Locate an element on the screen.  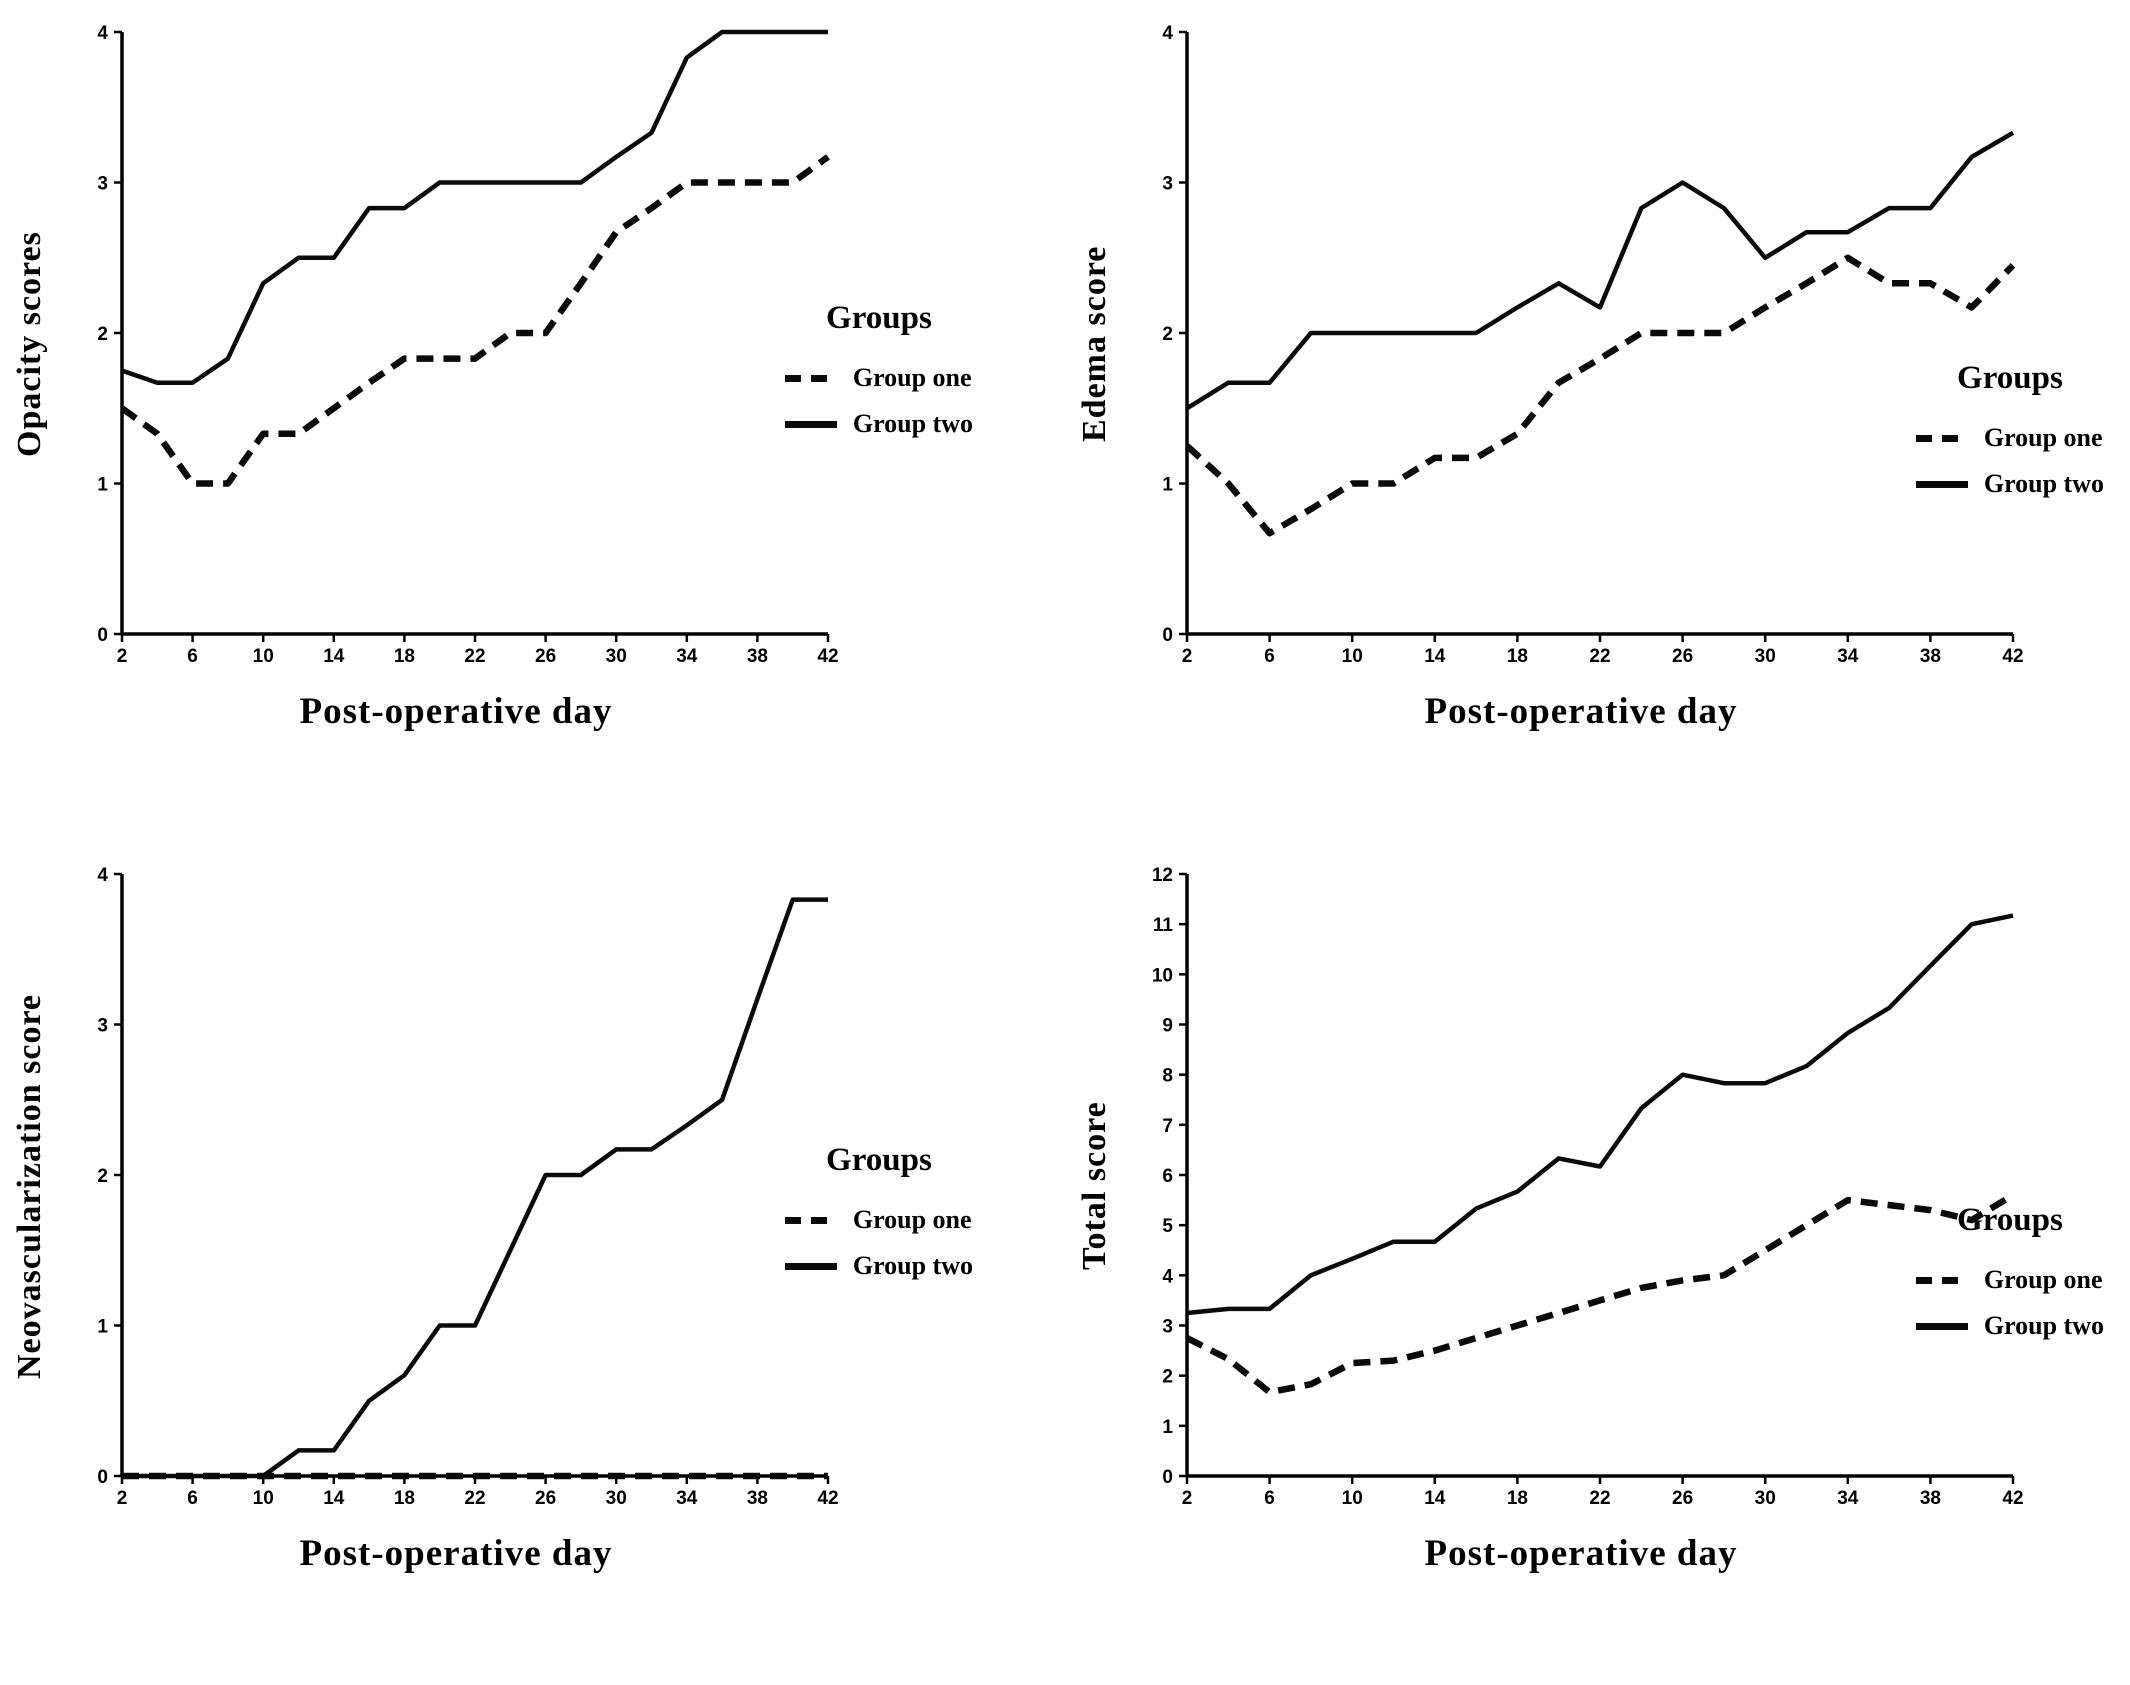
y-tick-label: 9 is located at coordinates (1167, 1026).